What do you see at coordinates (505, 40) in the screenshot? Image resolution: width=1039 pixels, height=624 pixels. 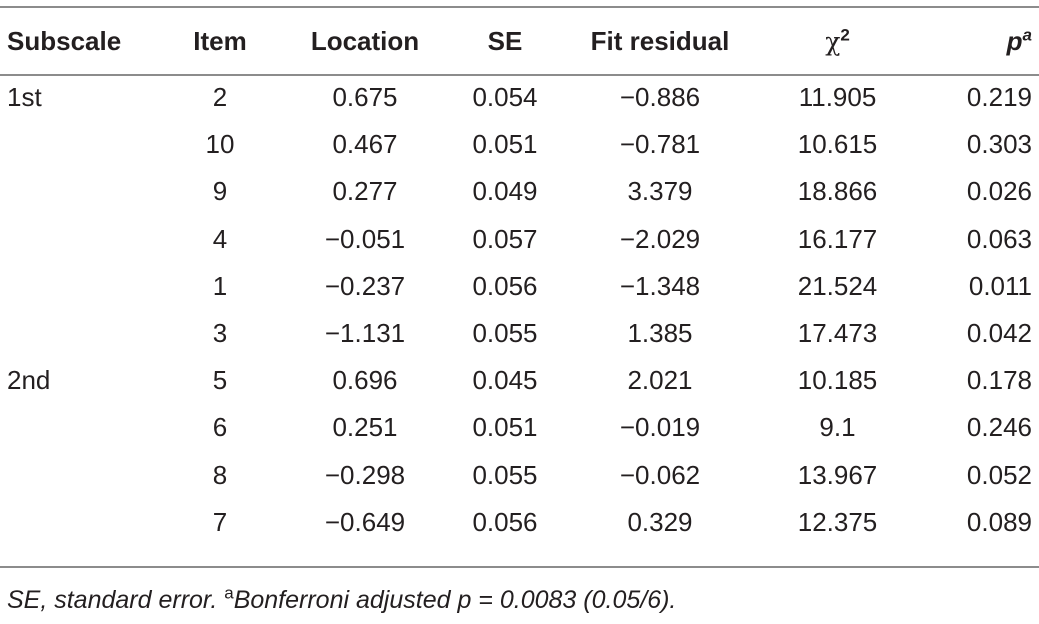 I see `header-se: SE` at bounding box center [505, 40].